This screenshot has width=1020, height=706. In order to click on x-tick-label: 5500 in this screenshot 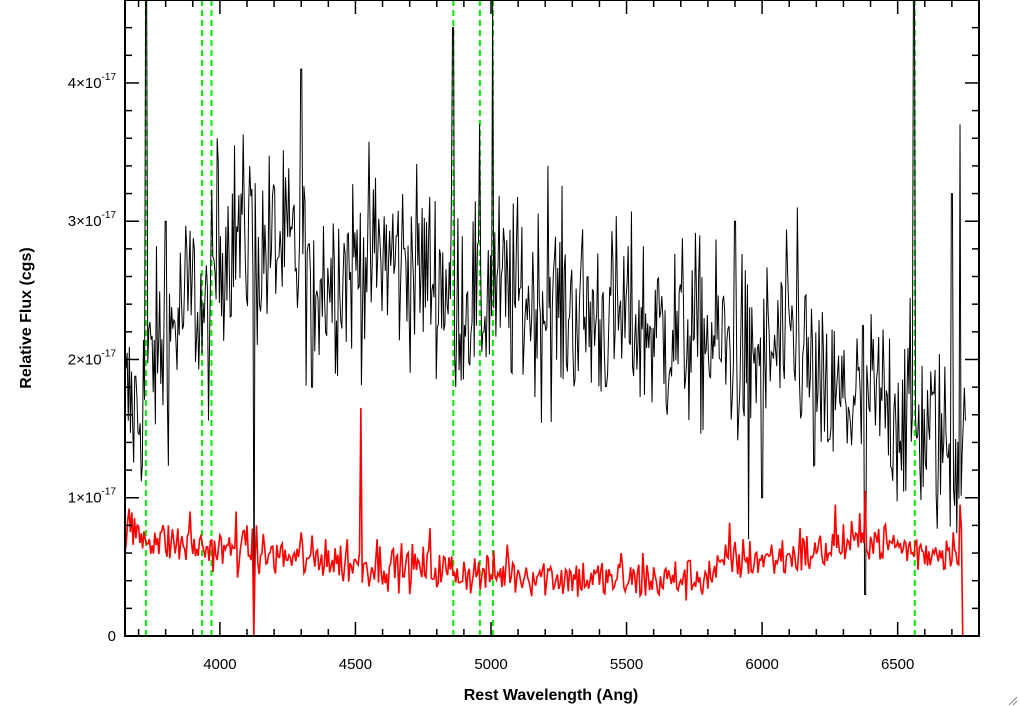, I will do `click(626, 664)`.